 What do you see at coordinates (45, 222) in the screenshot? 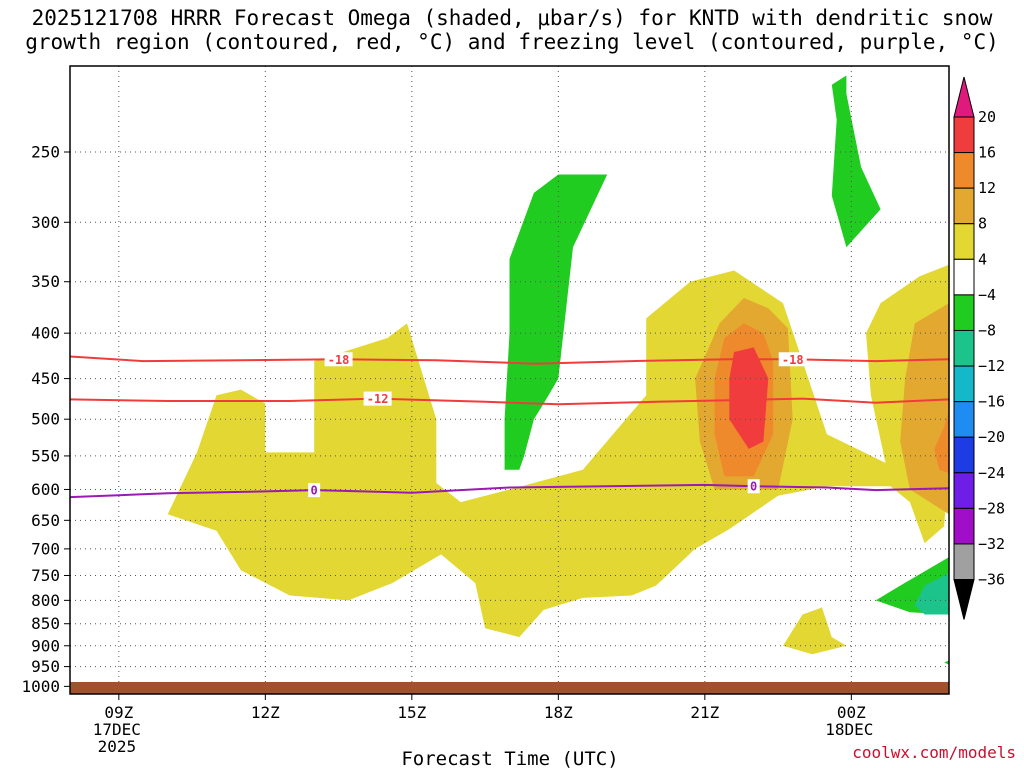
I see `y-tick-label: 300` at bounding box center [45, 222].